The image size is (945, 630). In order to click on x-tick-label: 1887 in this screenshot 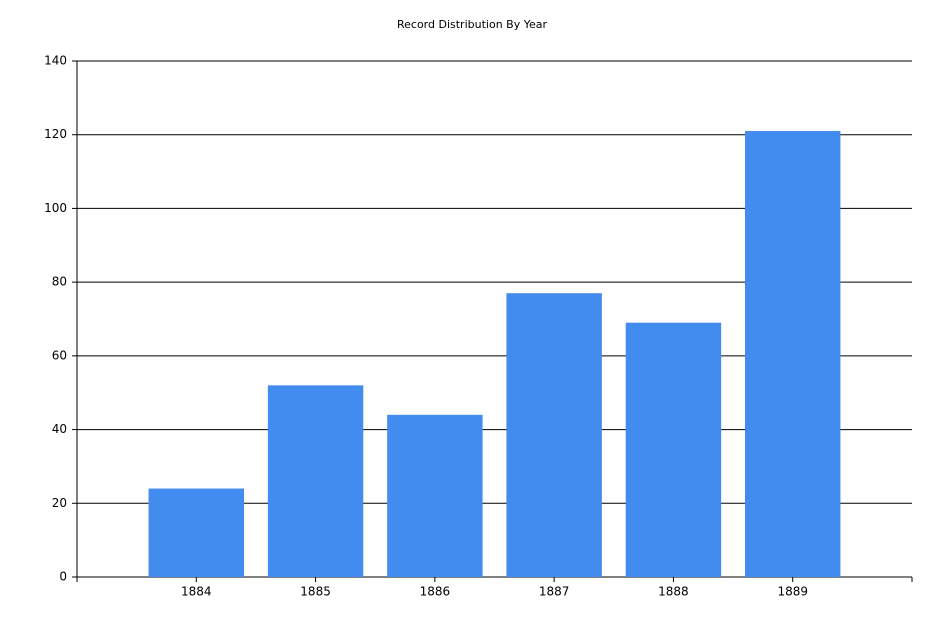, I will do `click(554, 592)`.